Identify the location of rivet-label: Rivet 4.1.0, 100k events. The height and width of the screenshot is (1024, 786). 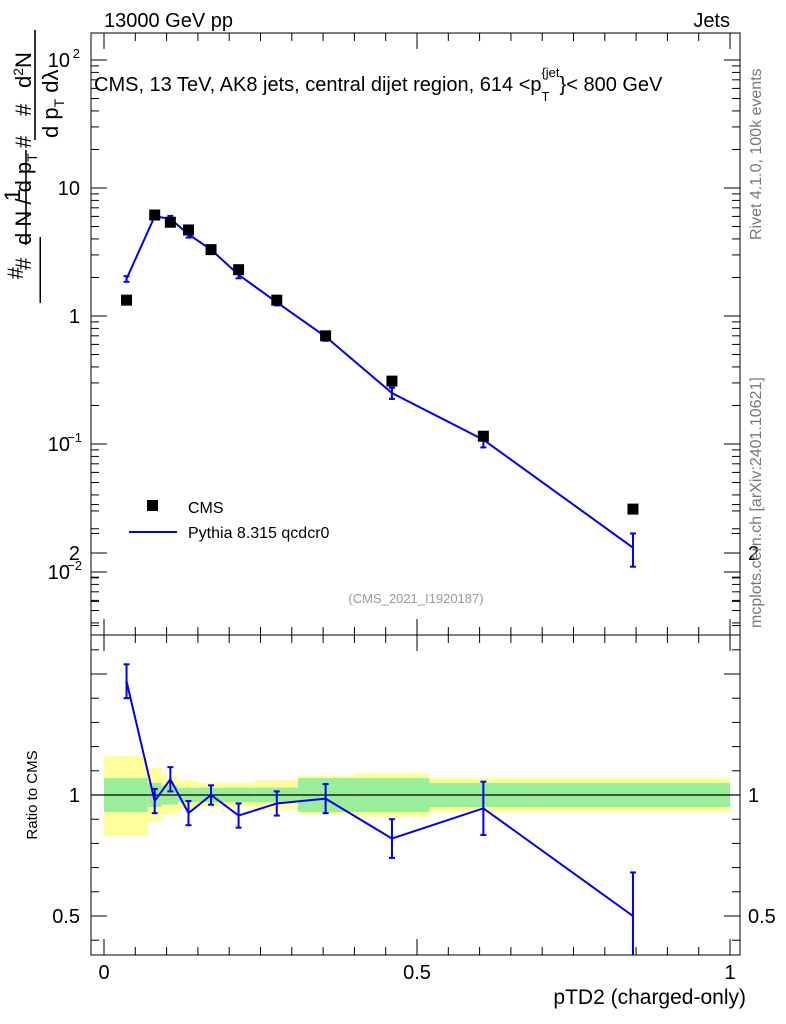
(756, 154).